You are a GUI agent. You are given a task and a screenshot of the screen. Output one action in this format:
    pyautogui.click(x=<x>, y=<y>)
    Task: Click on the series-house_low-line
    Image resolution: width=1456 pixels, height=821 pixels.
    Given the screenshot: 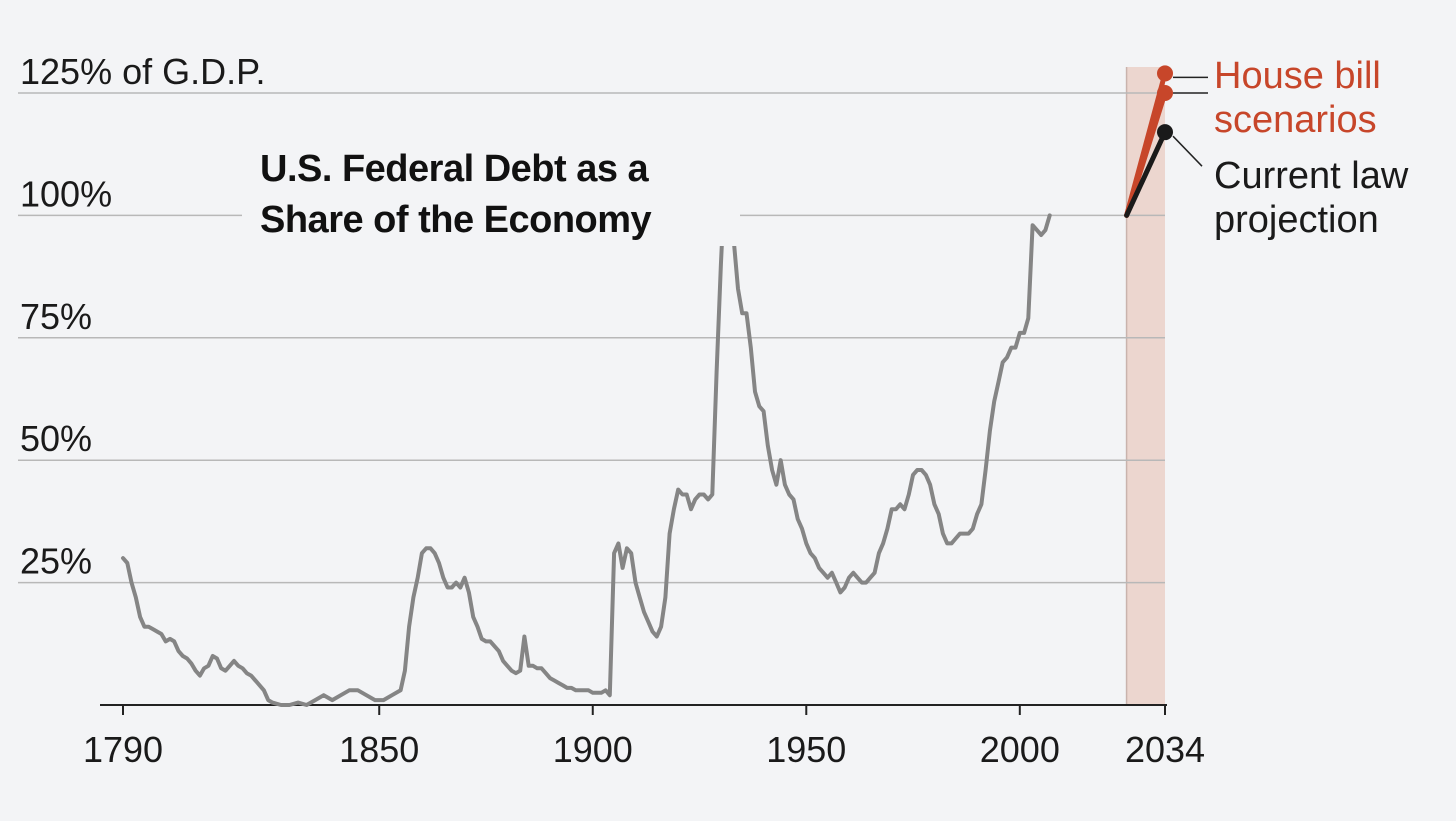 What is the action you would take?
    pyautogui.click(x=1146, y=154)
    